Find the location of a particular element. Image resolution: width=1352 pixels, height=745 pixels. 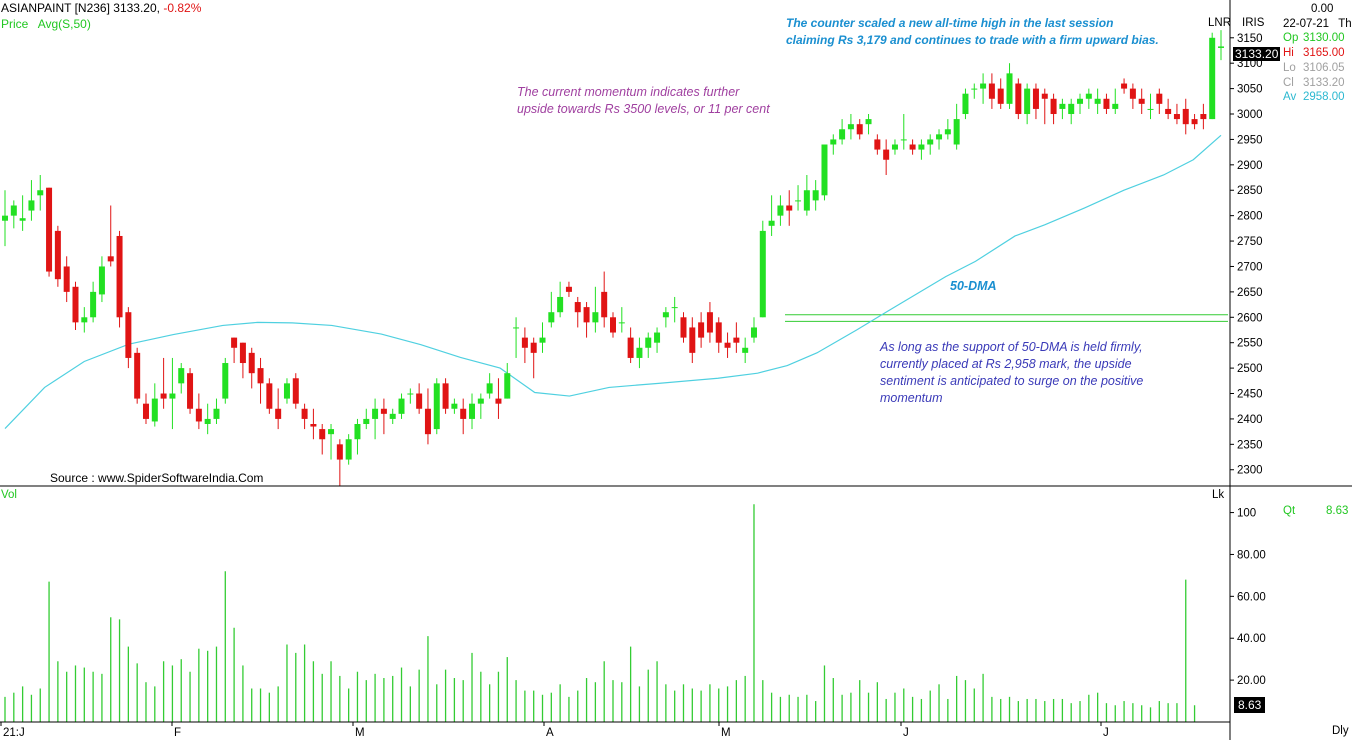

av-value: 2958.00 is located at coordinates (1324, 97).